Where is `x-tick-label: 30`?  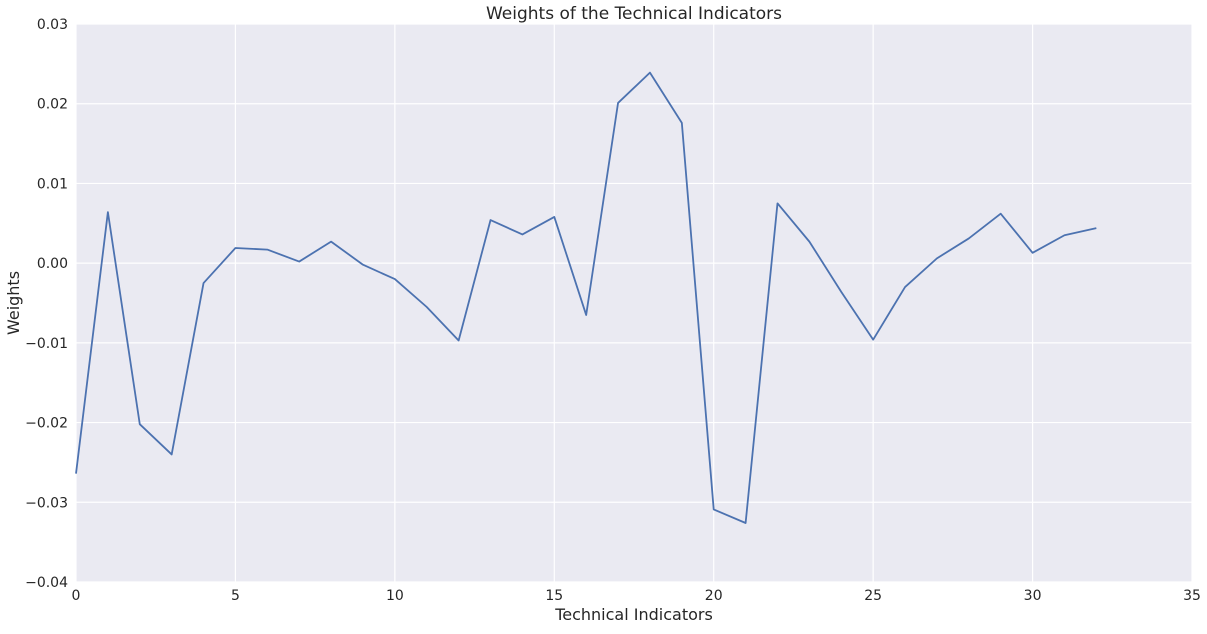 x-tick-label: 30 is located at coordinates (1033, 596).